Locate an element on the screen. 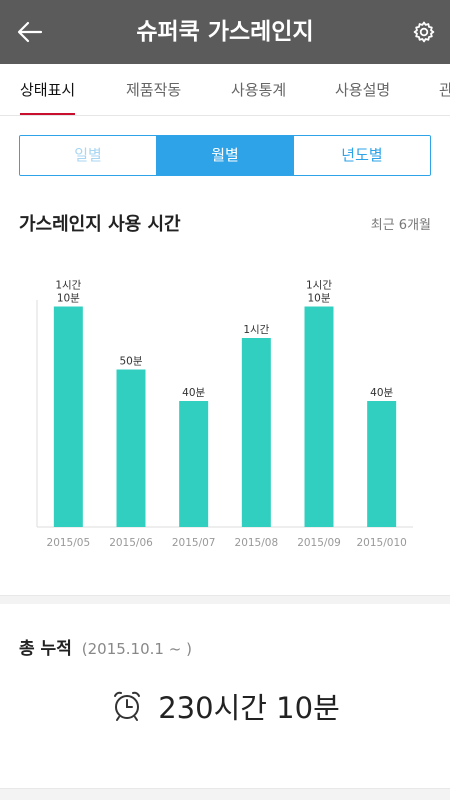 The width and height of the screenshot is (450, 800). chart-x-tick-label: 2015/08 is located at coordinates (257, 543).